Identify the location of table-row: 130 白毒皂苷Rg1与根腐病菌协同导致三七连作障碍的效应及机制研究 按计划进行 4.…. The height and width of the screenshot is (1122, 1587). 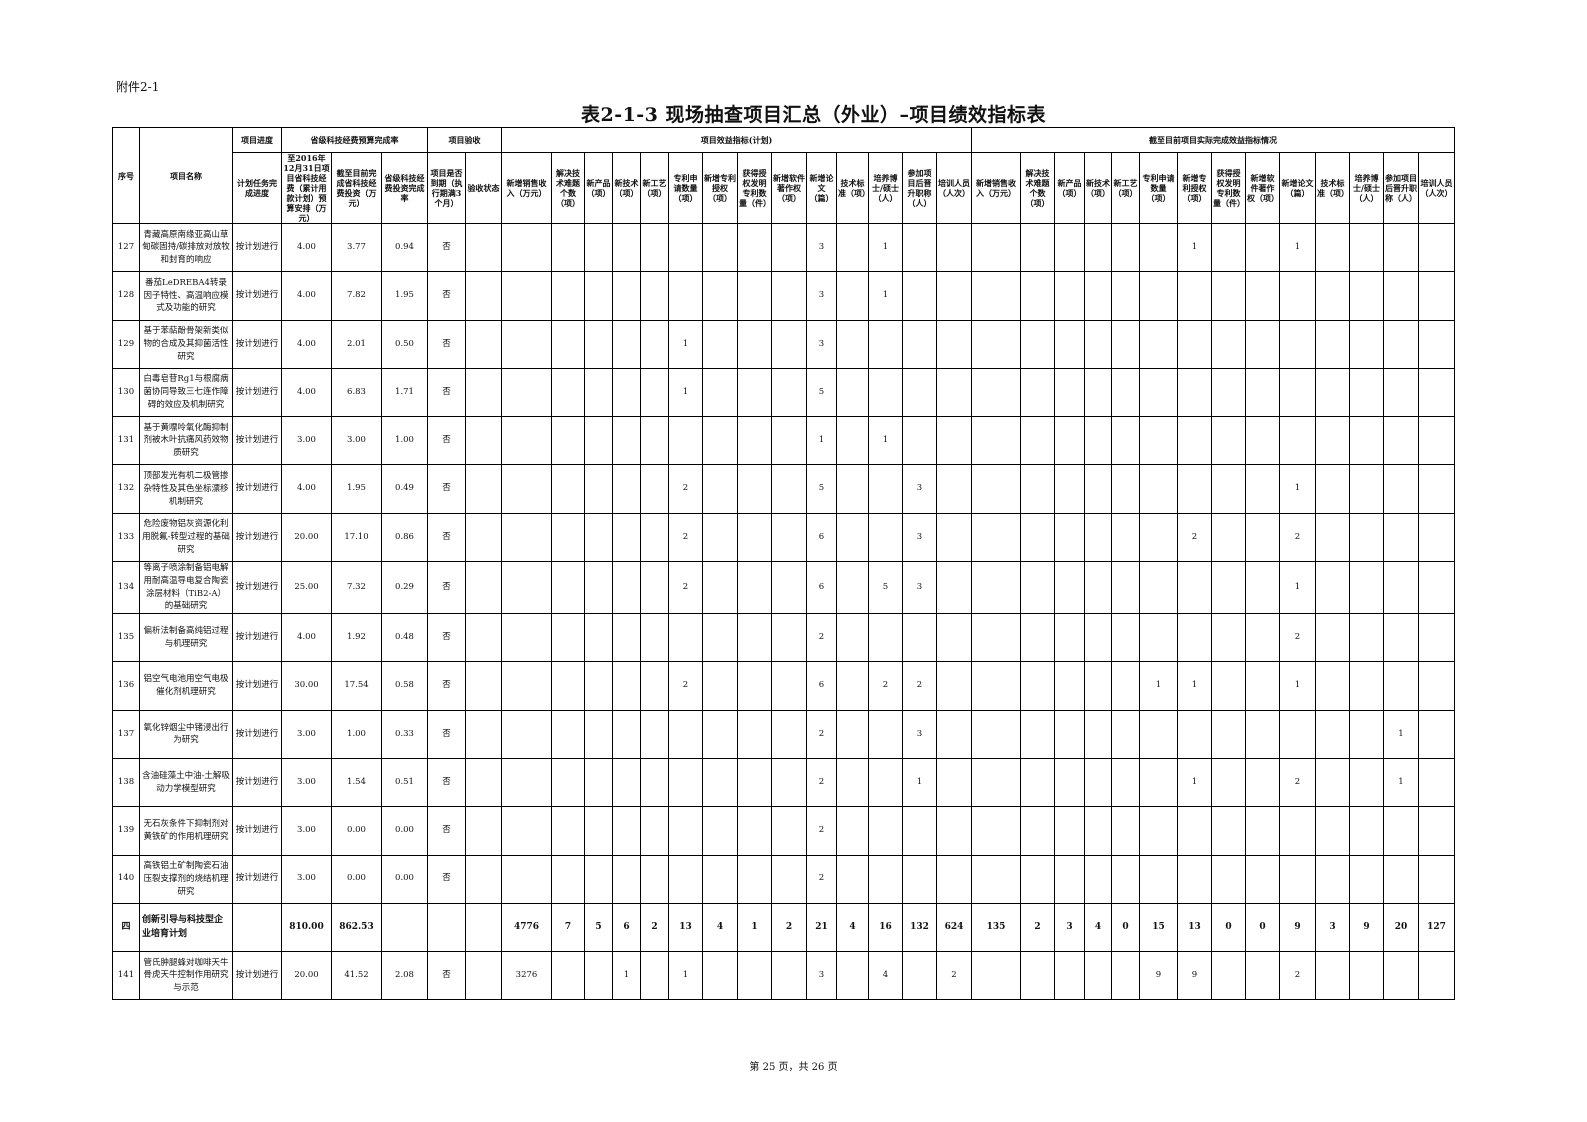
(783, 392).